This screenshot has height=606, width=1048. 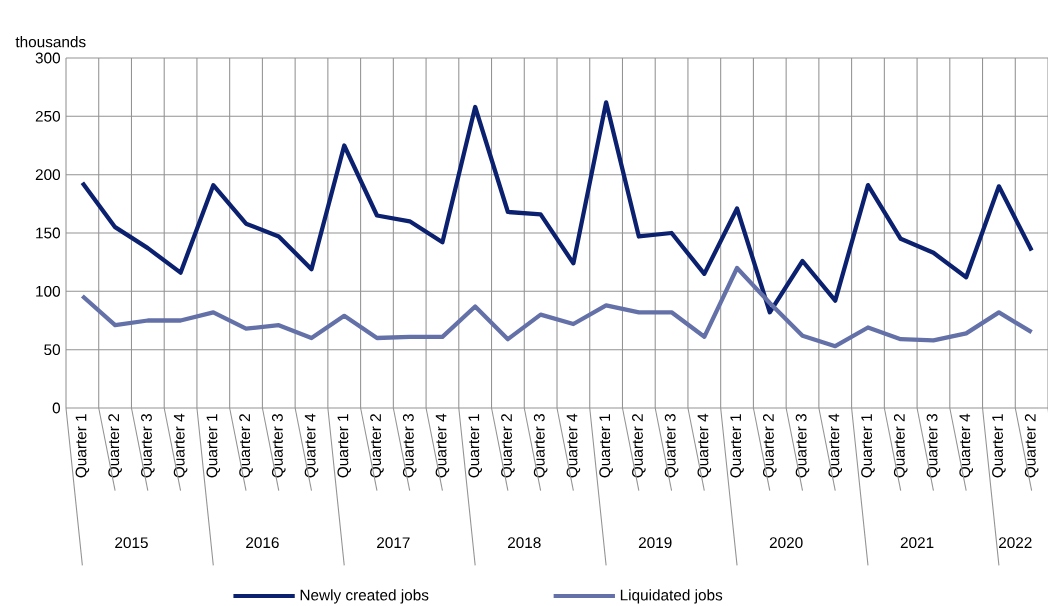 What do you see at coordinates (1015, 543) in the screenshot?
I see `text: 2022` at bounding box center [1015, 543].